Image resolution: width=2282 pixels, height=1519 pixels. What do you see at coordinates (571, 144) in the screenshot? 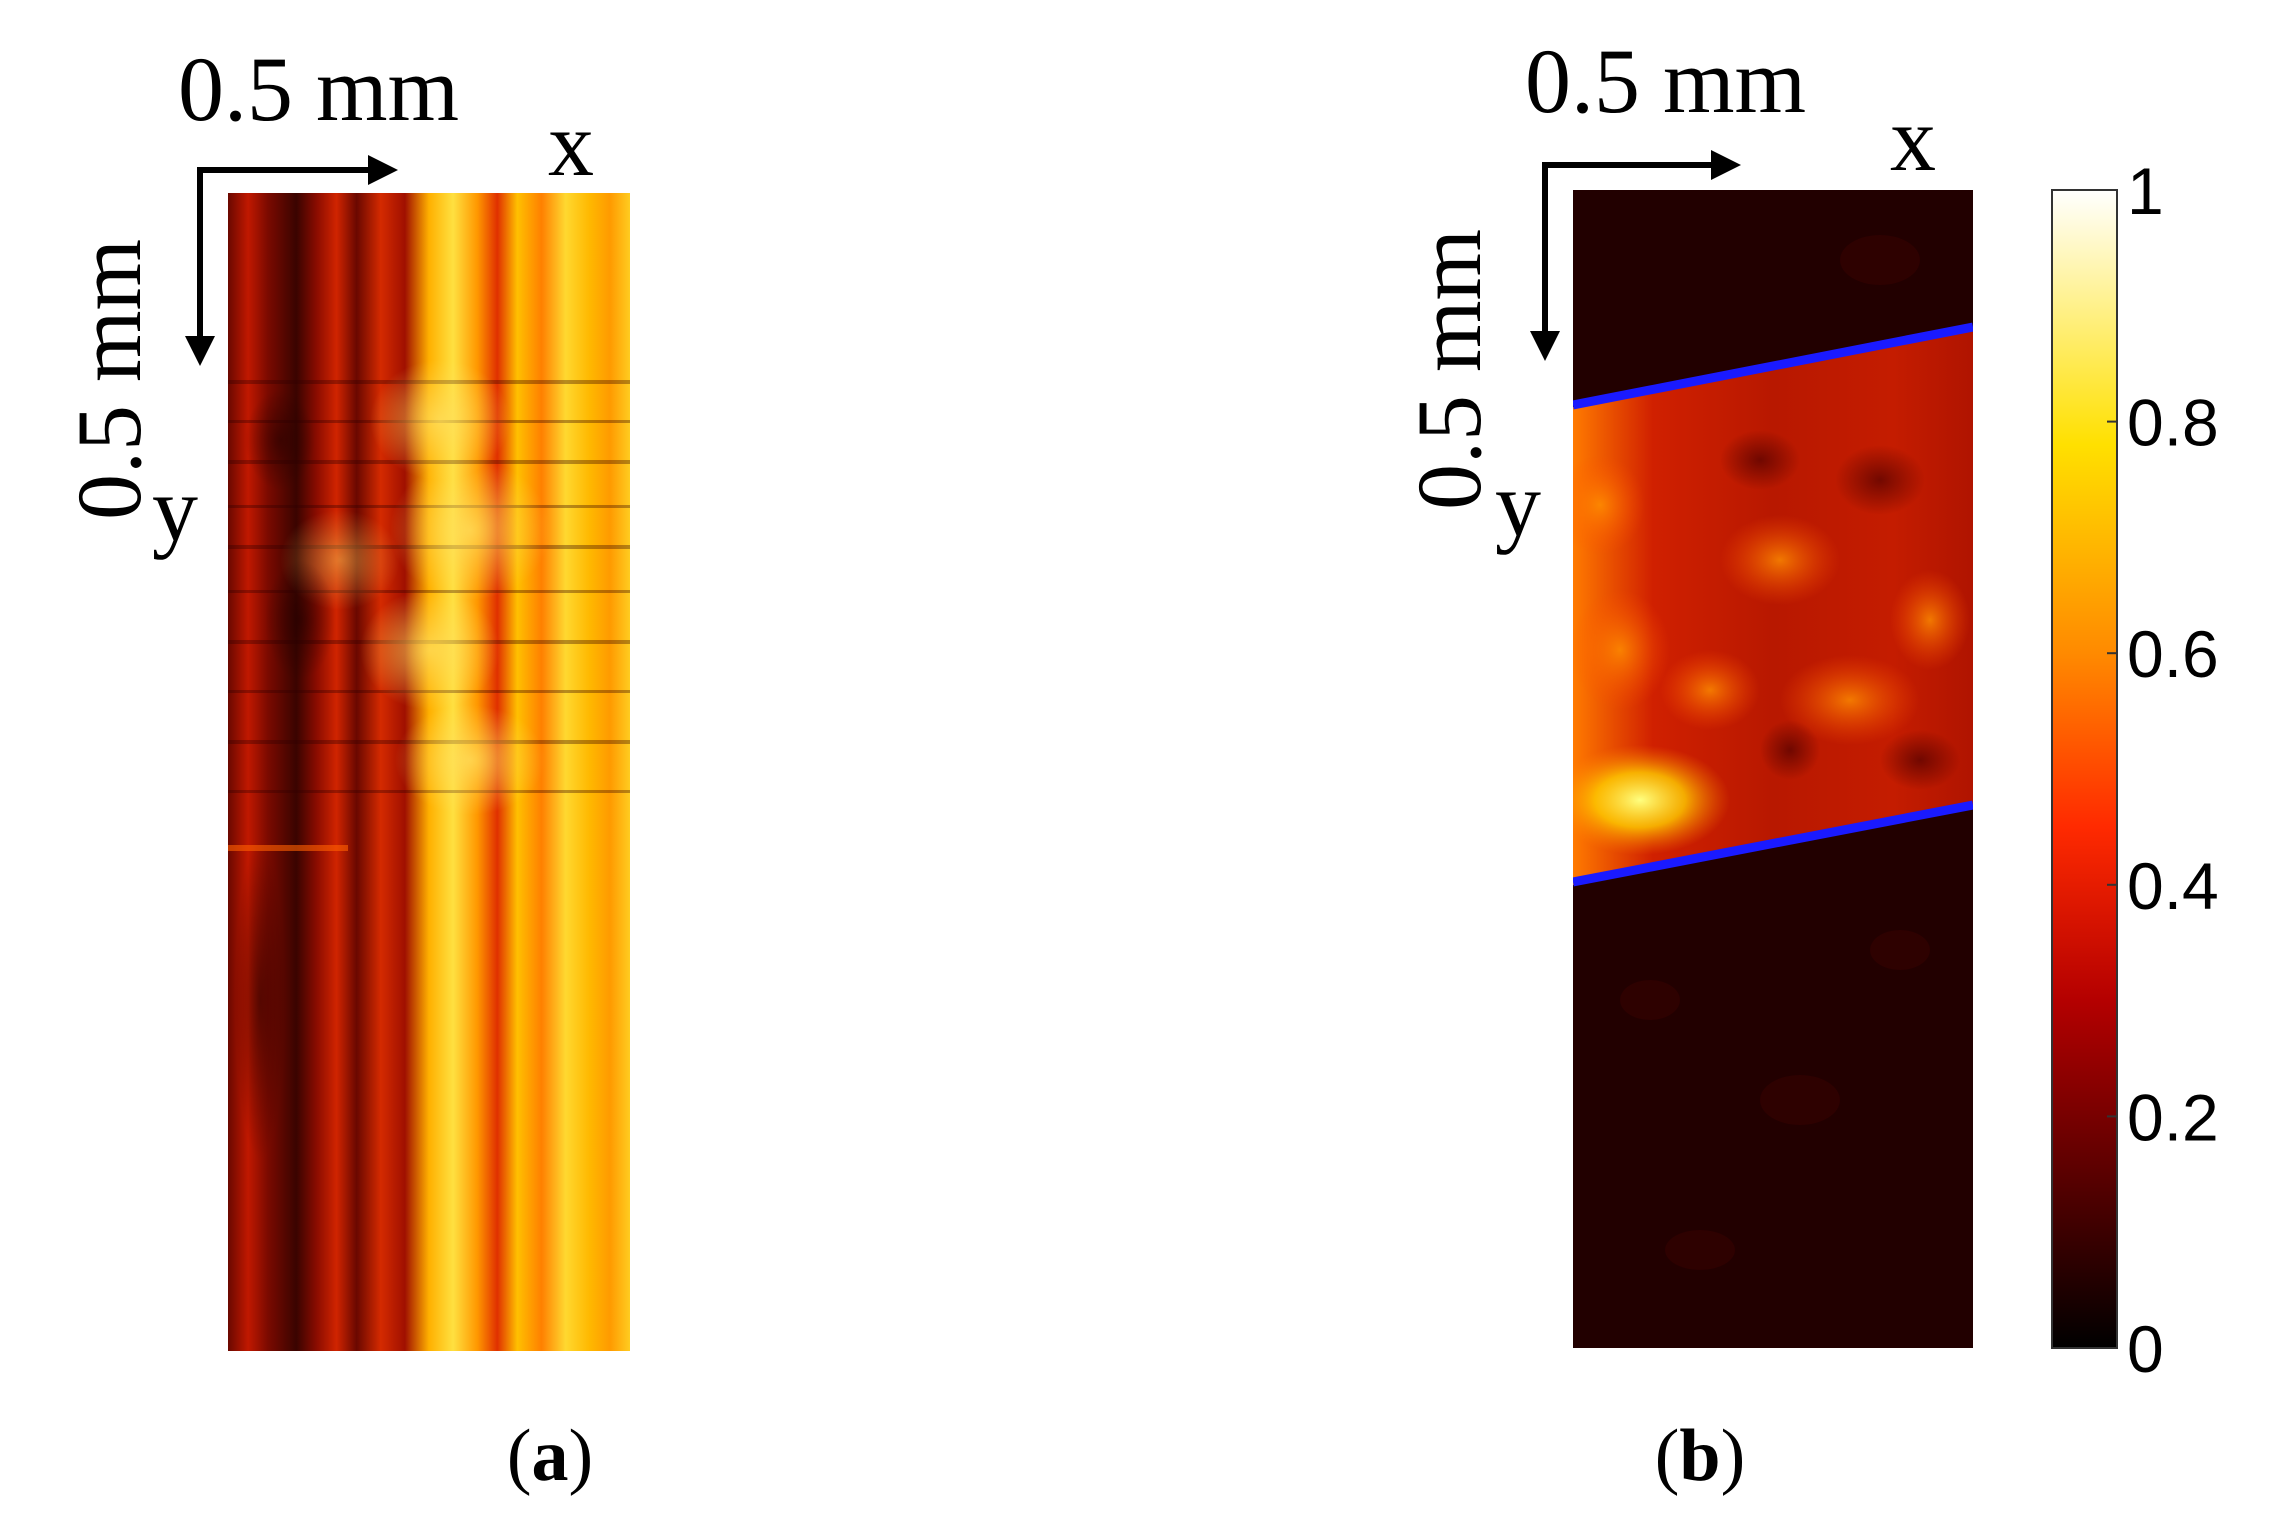
I see `panel-a-axis-x-label: x` at bounding box center [571, 144].